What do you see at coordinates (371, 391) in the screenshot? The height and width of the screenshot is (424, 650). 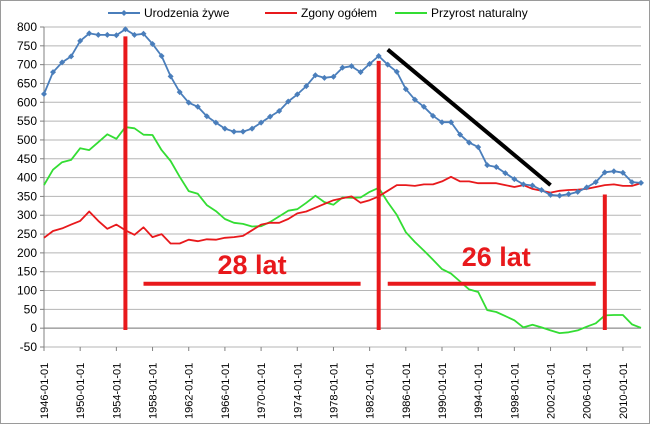 I see `x-tick-label: 1982-01-01` at bounding box center [371, 391].